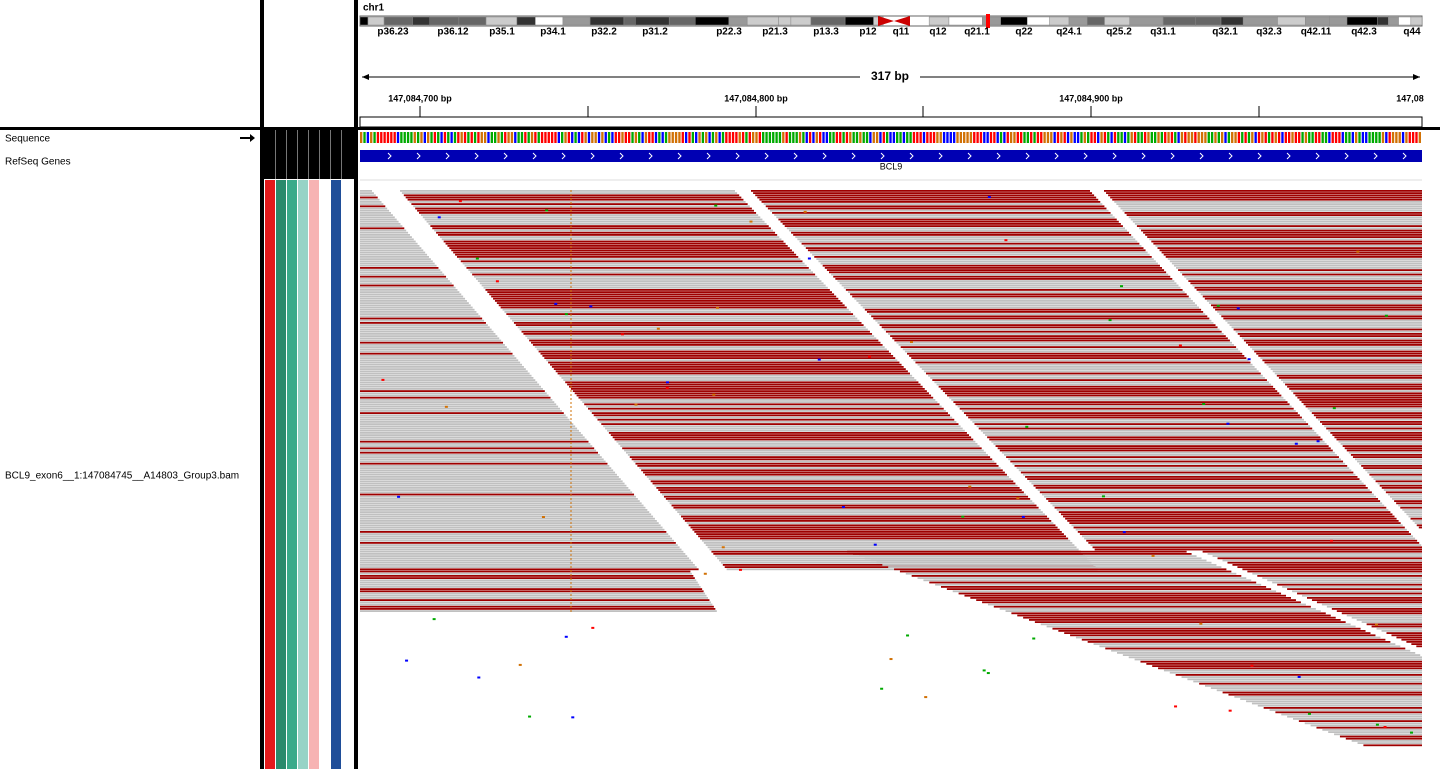 Image resolution: width=1440 pixels, height=769 pixels. What do you see at coordinates (1269, 32) in the screenshot?
I see `band-label: q32.3` at bounding box center [1269, 32].